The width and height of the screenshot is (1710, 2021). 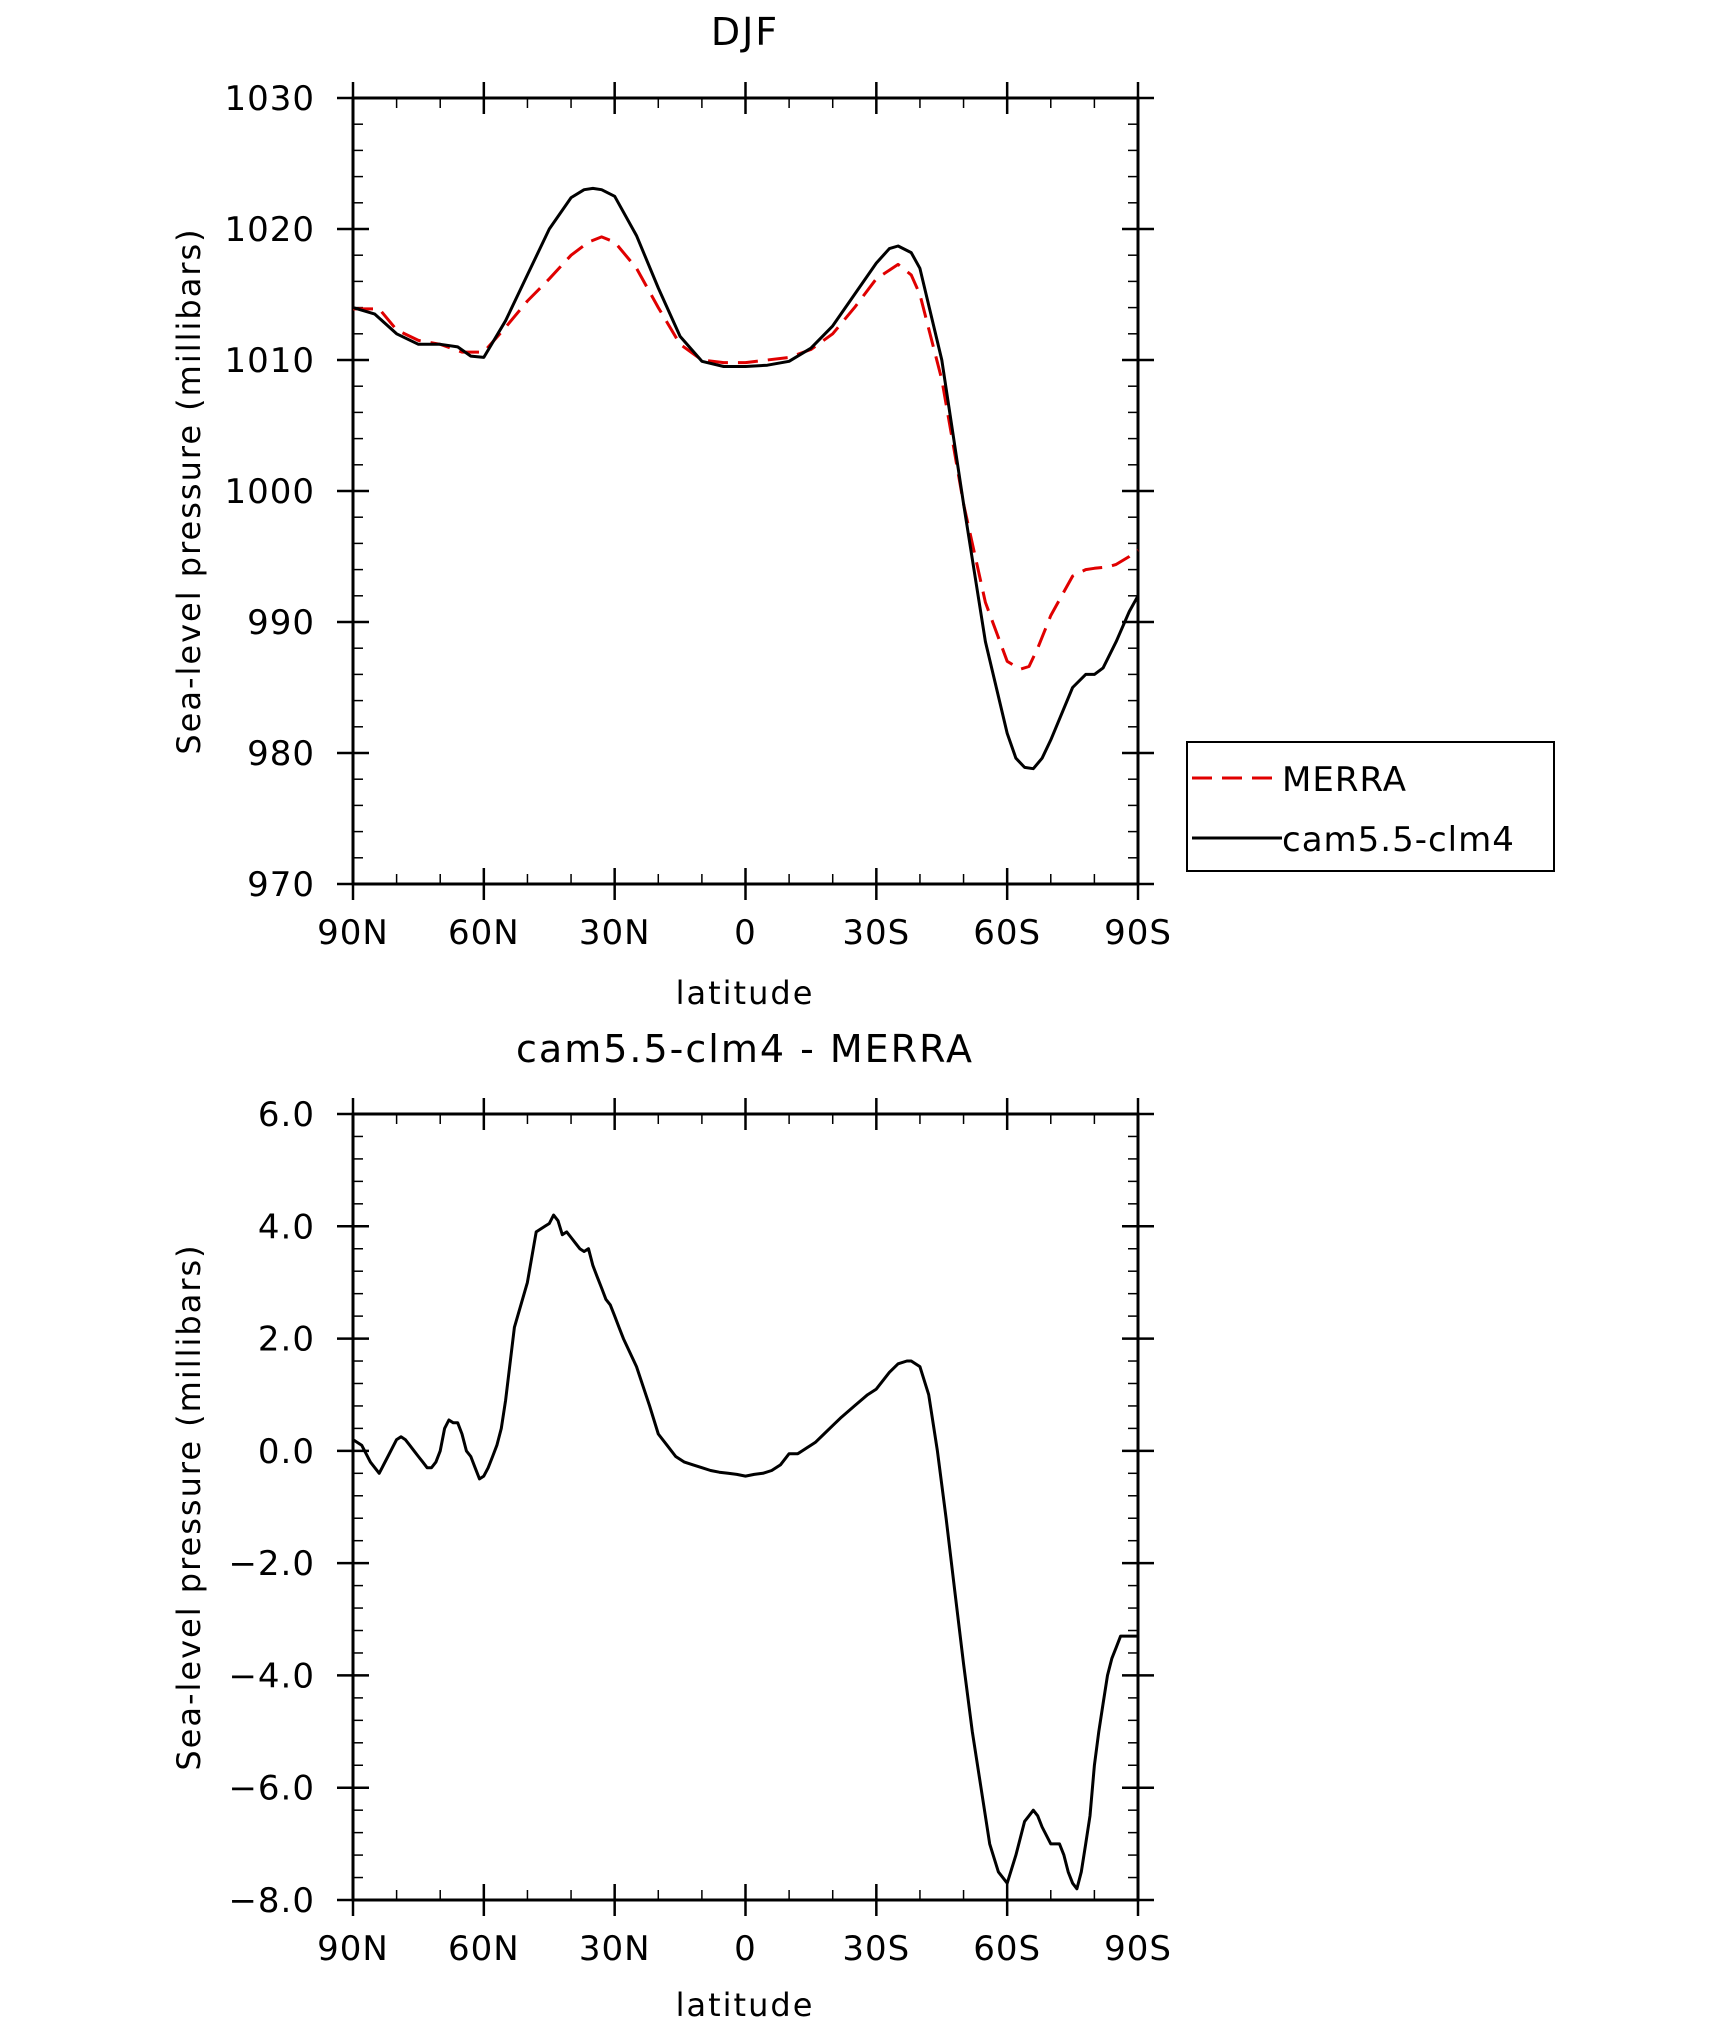 What do you see at coordinates (286, 1452) in the screenshot?
I see `y-tick-label: 0.0` at bounding box center [286, 1452].